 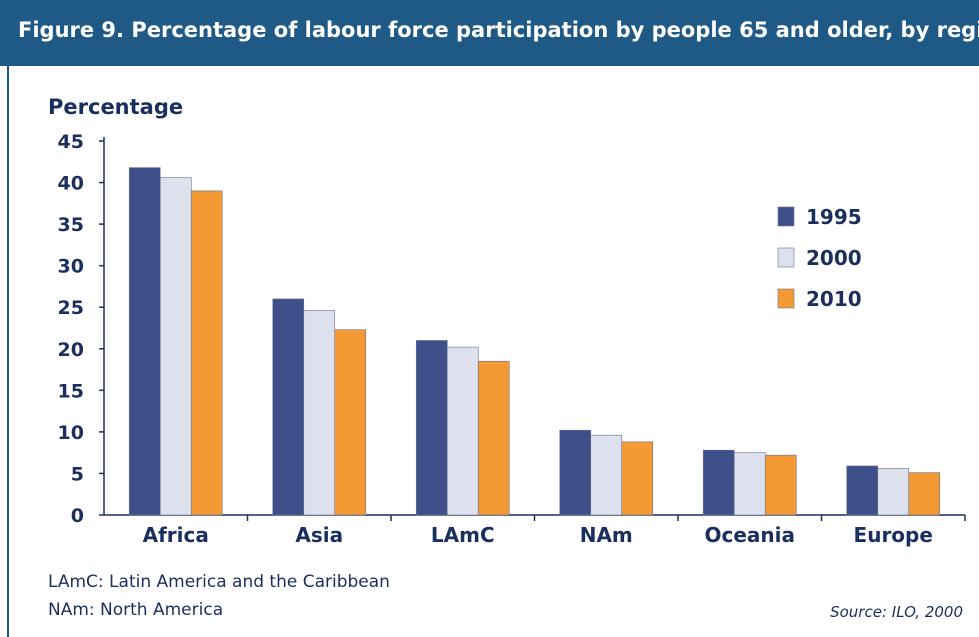 What do you see at coordinates (463, 535) in the screenshot?
I see `x-tick-label: LAmC` at bounding box center [463, 535].